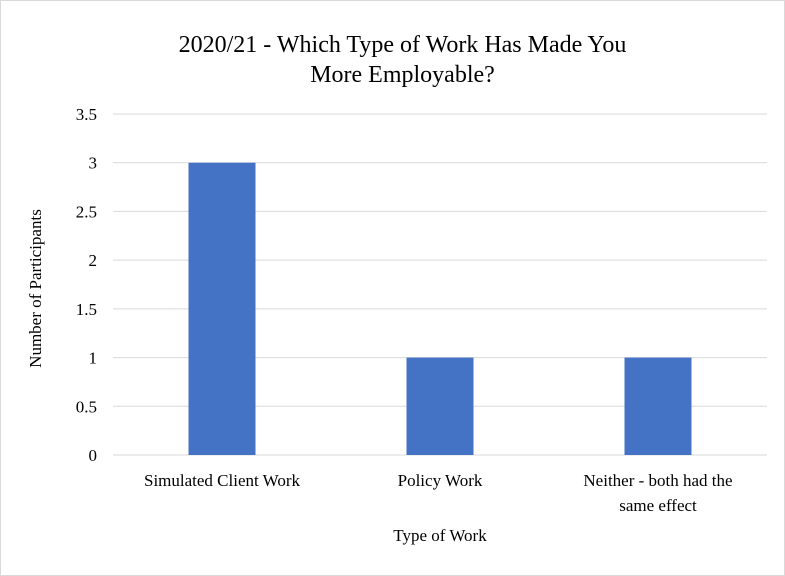  I want to click on x-axis-title: Type of Work, so click(440, 535).